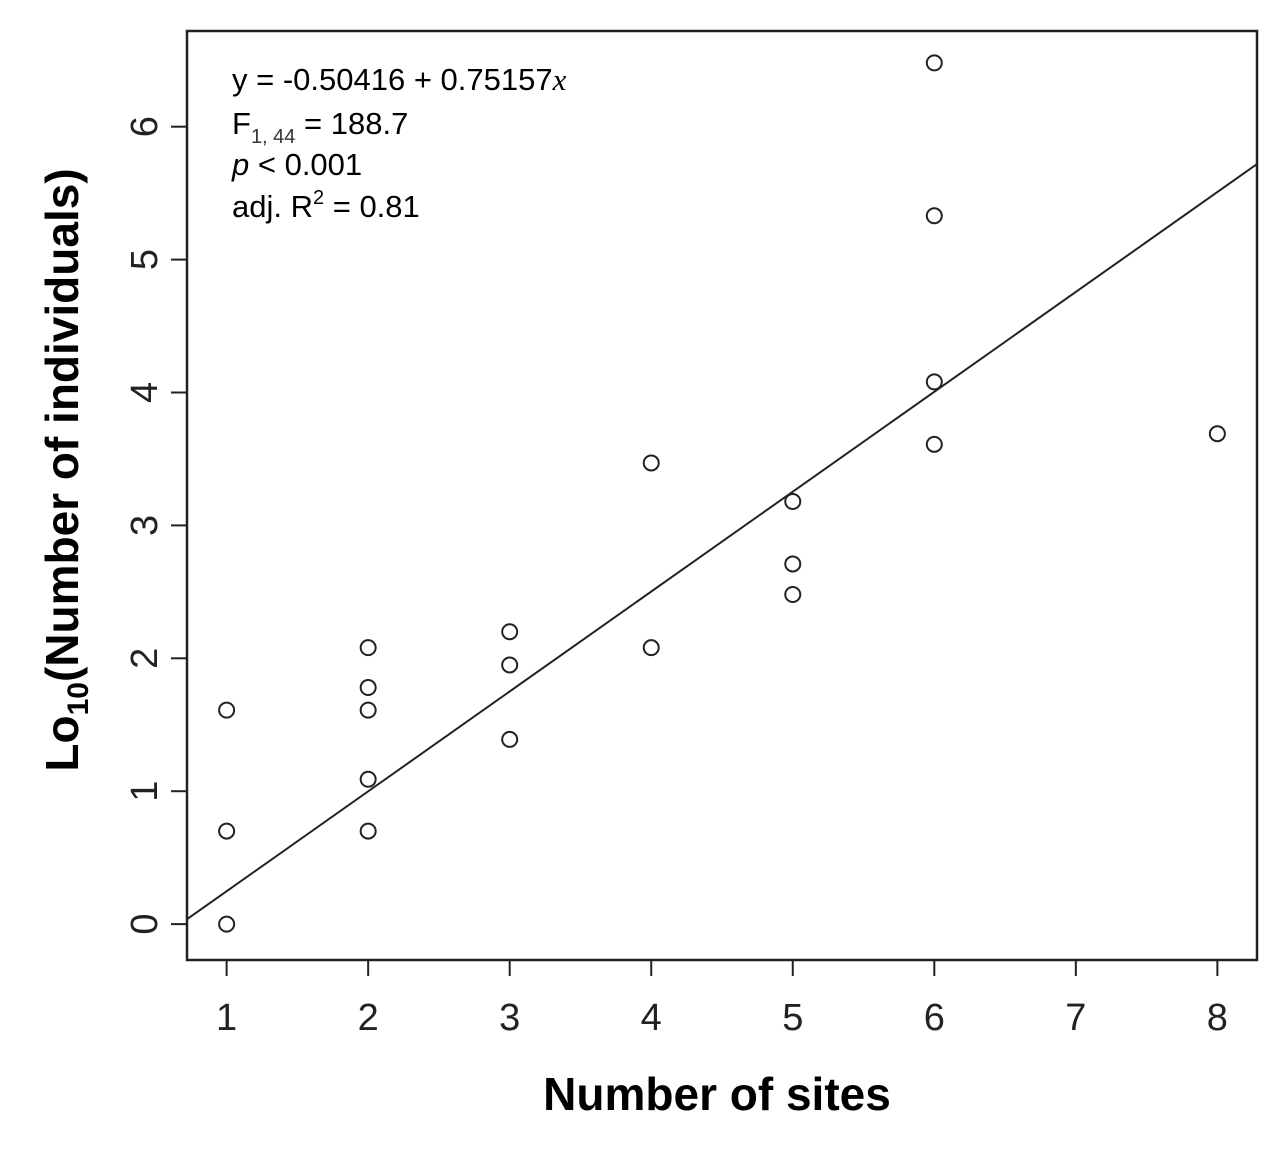 The width and height of the screenshot is (1288, 1154). Describe the element at coordinates (145, 658) in the screenshot. I see `y-tick-label: 2` at that location.